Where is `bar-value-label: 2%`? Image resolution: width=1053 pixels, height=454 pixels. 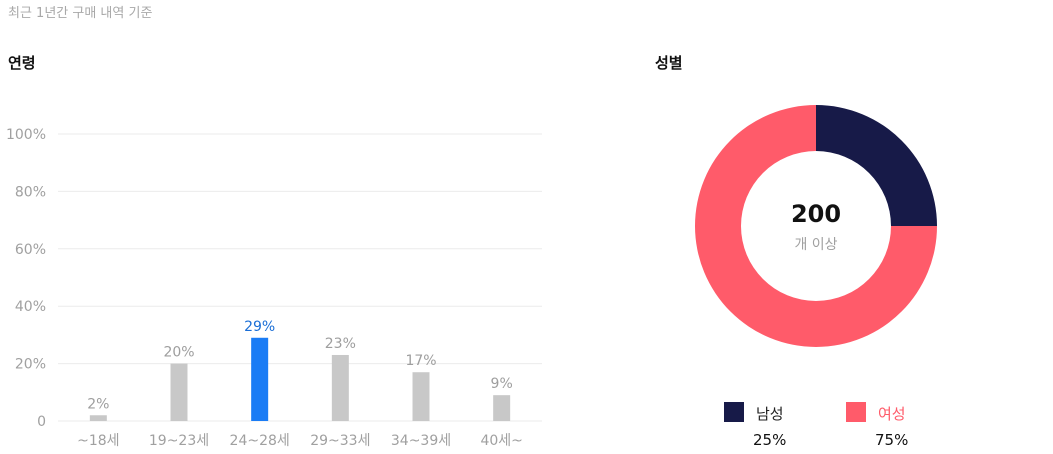
bar-value-label: 2% is located at coordinates (98, 404).